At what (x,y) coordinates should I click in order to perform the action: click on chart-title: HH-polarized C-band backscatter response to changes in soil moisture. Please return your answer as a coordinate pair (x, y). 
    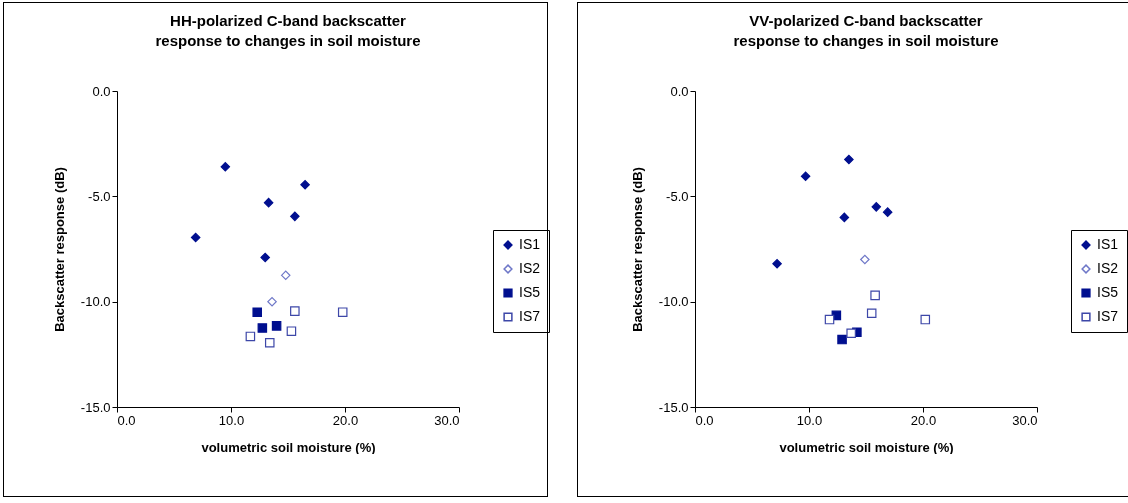
    Looking at the image, I should click on (288, 30).